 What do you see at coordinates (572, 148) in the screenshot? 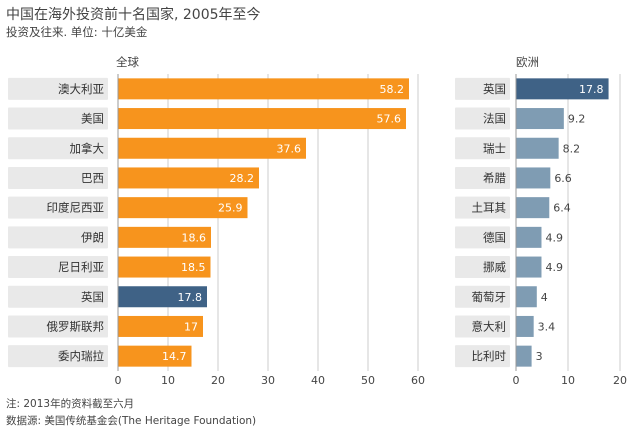
I see `europe-value-label: 8.2` at bounding box center [572, 148].